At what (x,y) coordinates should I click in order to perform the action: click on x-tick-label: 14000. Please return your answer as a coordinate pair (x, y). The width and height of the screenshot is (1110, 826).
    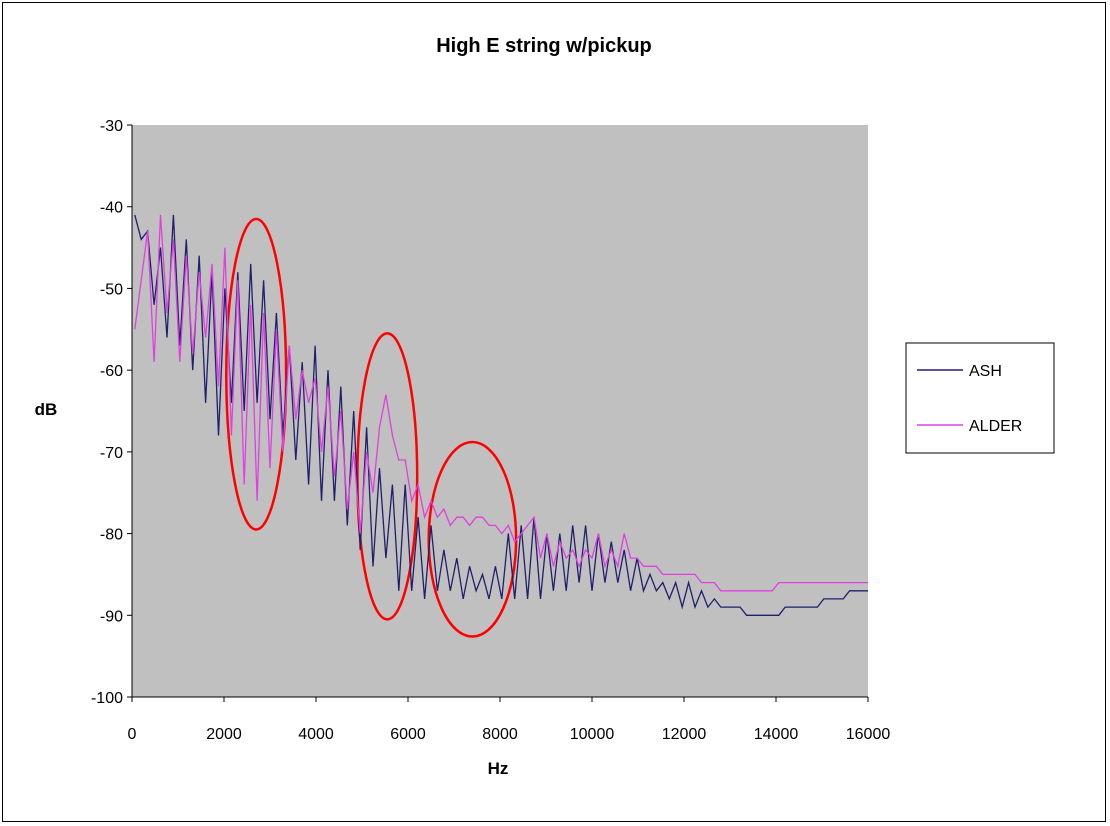
    Looking at the image, I should click on (776, 734).